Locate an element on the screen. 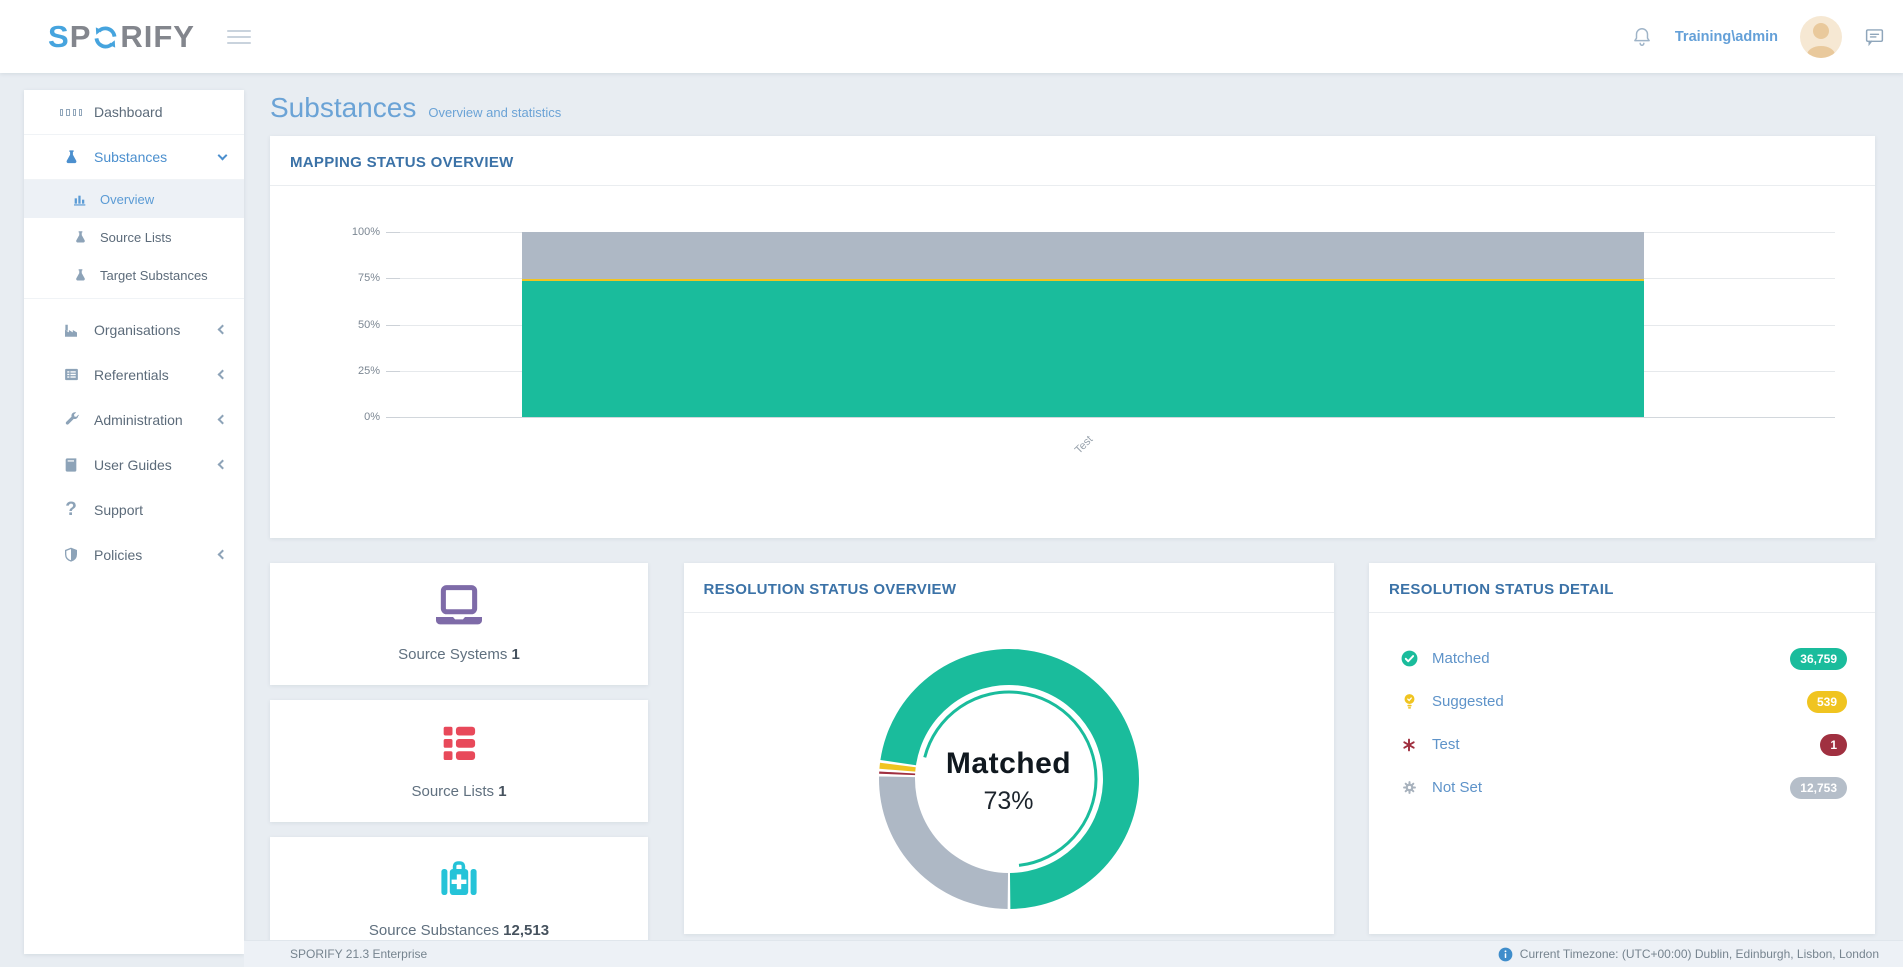 The width and height of the screenshot is (1903, 967). sidebar-item-label: Overview is located at coordinates (127, 199).